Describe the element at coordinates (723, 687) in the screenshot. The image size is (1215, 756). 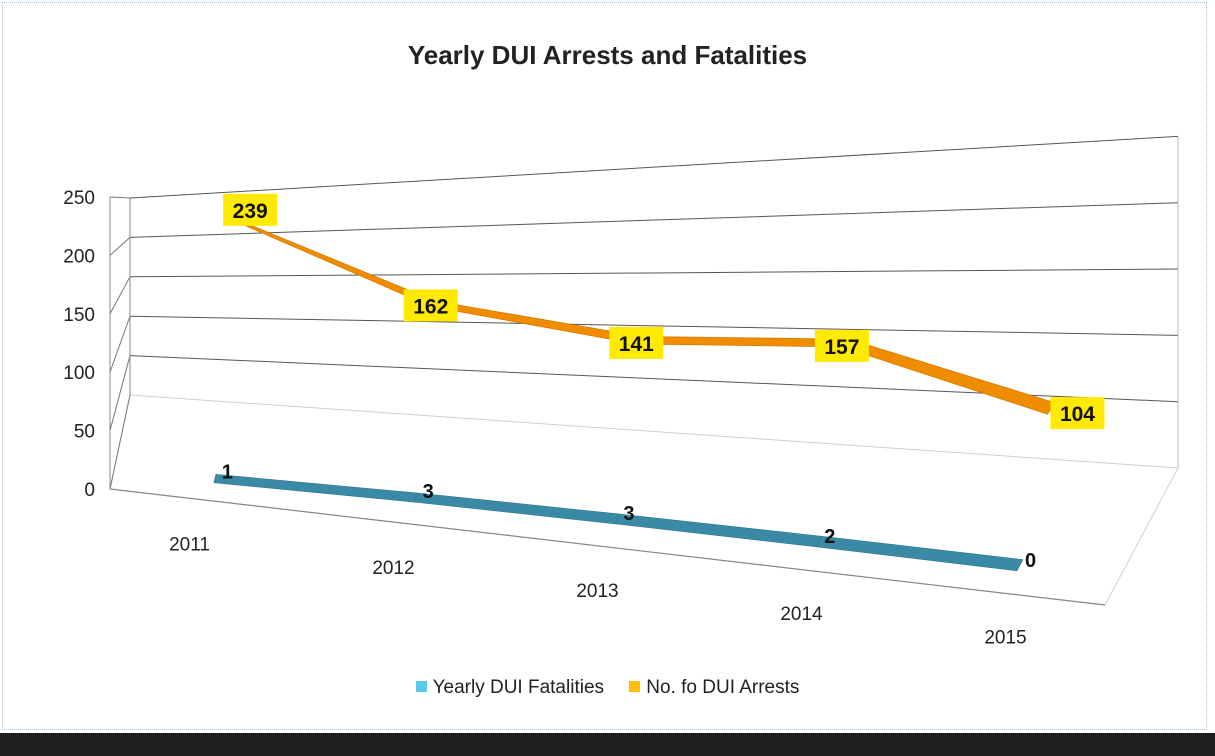
I see `legend-label-arrests: No. fo DUI Arrests` at that location.